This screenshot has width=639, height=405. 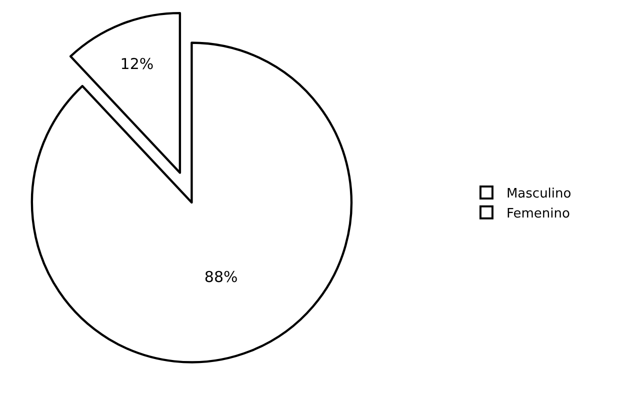 I want to click on legend-label: Masculino, so click(x=539, y=194).